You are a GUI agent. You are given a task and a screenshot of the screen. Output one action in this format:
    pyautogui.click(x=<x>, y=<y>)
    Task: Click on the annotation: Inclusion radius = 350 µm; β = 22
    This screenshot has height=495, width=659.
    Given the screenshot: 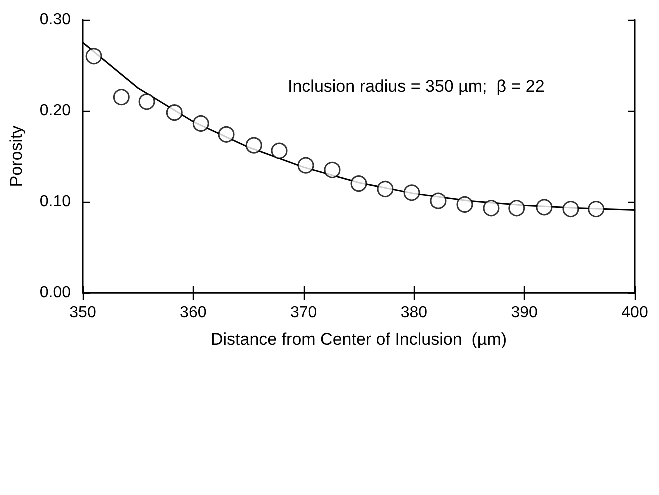 What is the action you would take?
    pyautogui.click(x=416, y=86)
    